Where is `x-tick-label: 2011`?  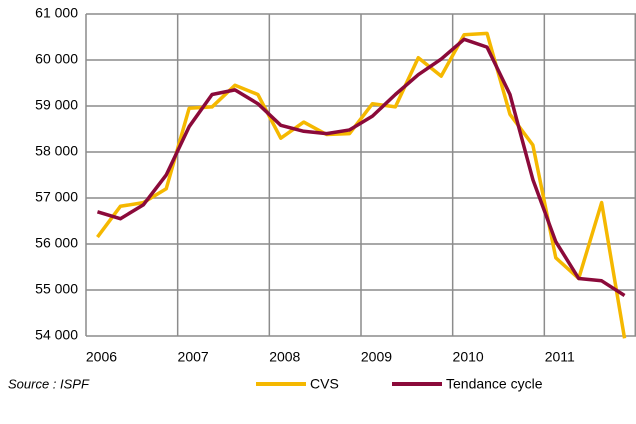 x-tick-label: 2011 is located at coordinates (560, 357).